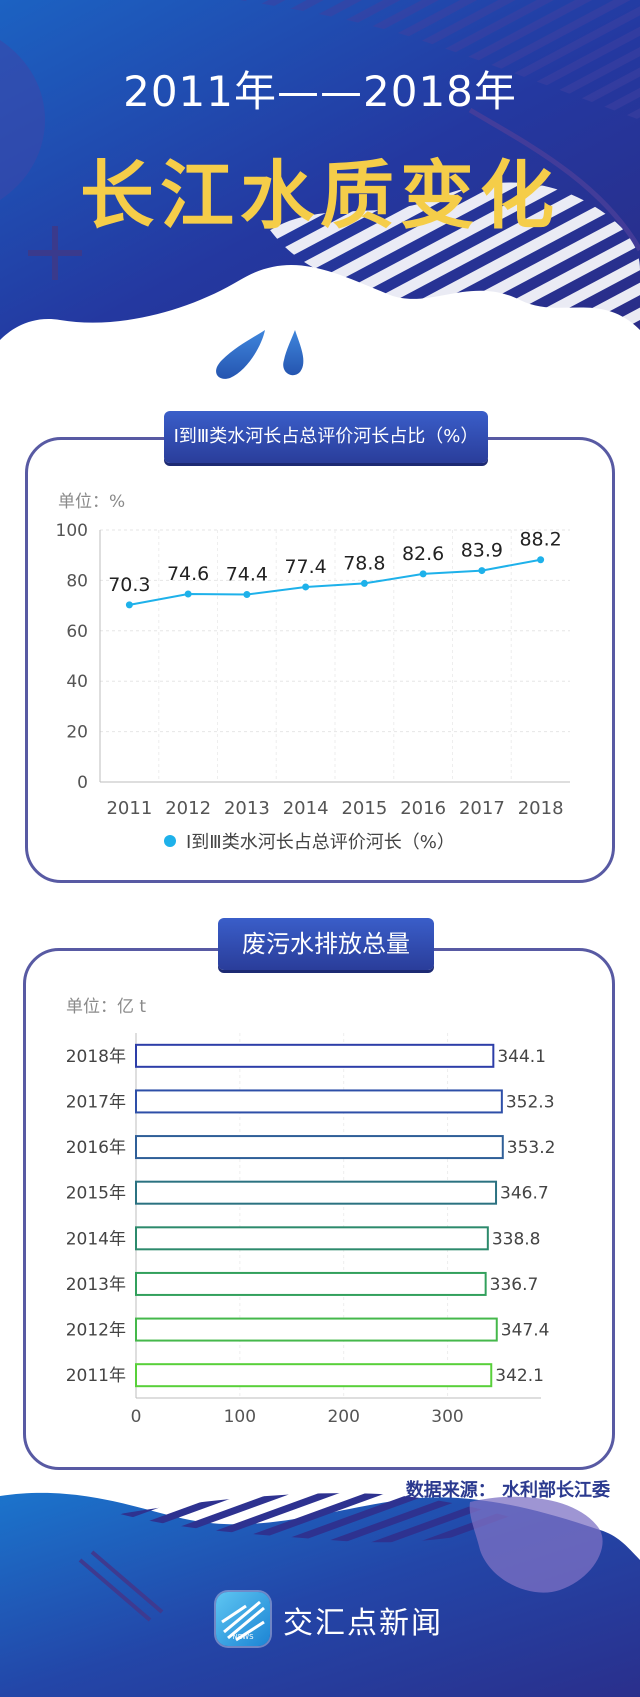 The width and height of the screenshot is (640, 1697). I want to click on logo-text: NEWS, so click(243, 1637).